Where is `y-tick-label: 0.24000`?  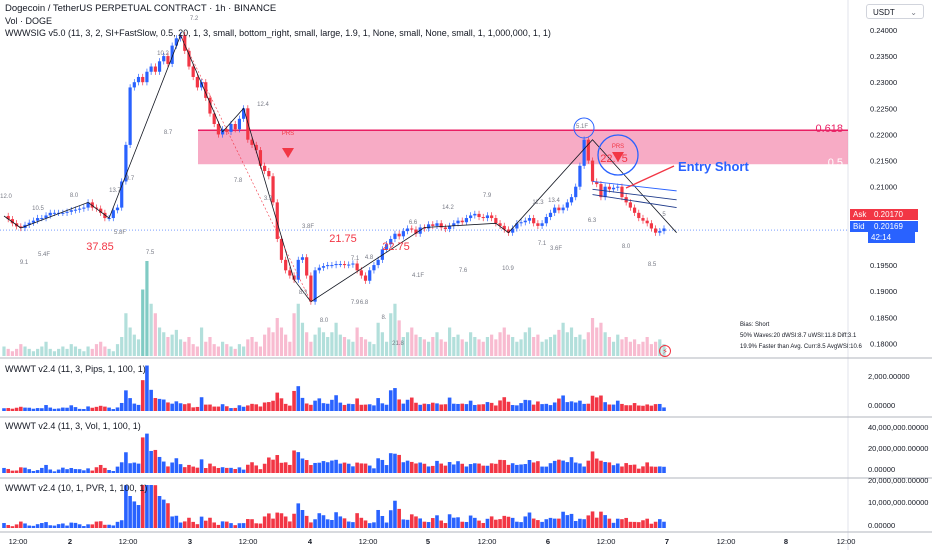
y-tick-label: 0.24000 is located at coordinates (883, 30).